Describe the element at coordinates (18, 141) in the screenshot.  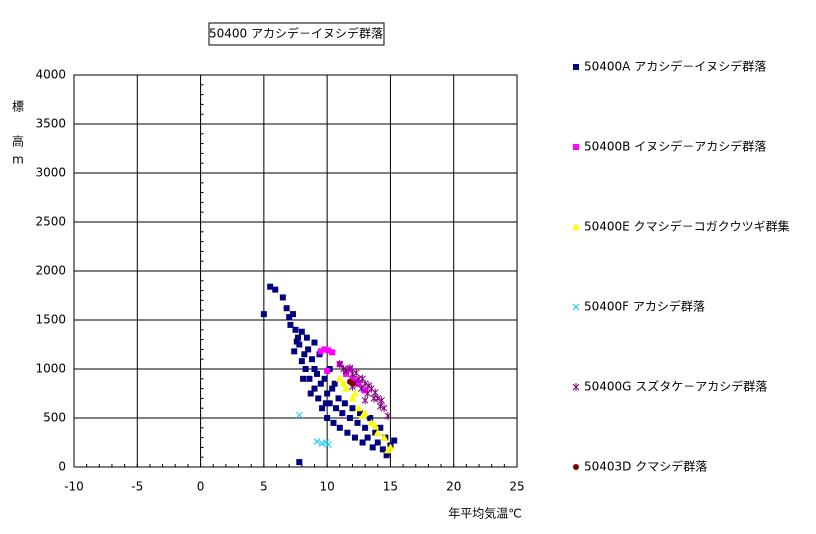
I see `y-axis-label: 高` at that location.